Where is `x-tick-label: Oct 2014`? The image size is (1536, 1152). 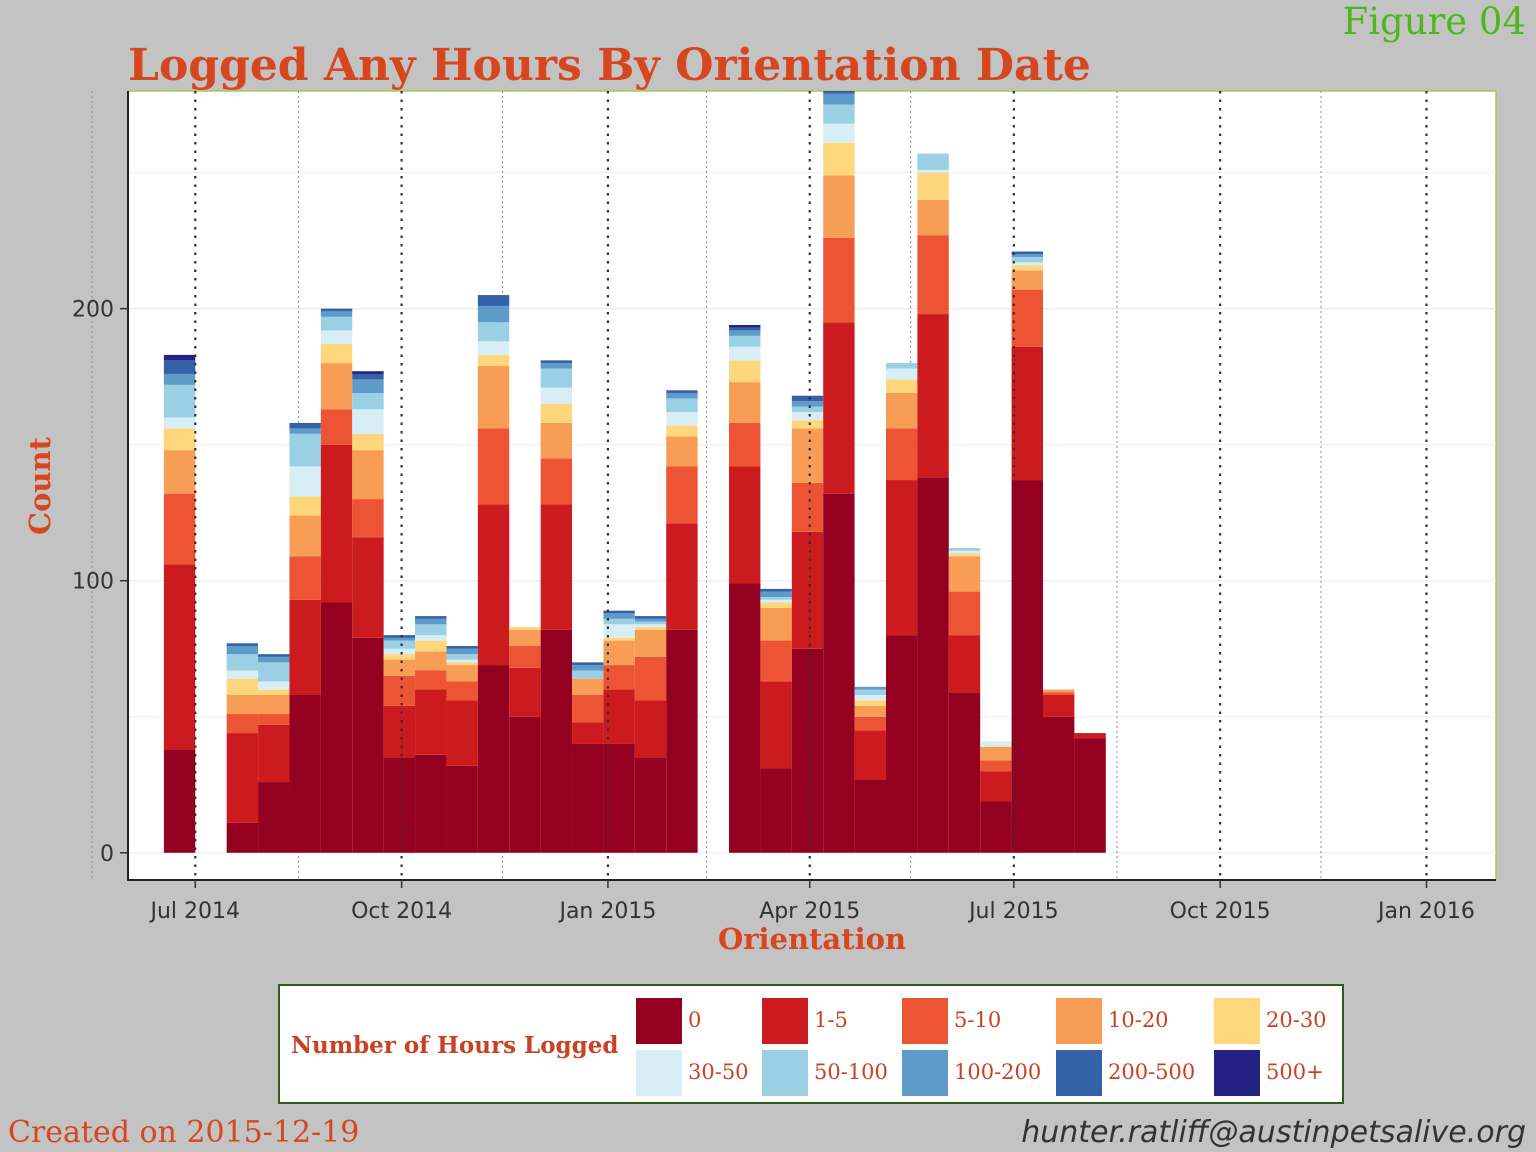 x-tick-label: Oct 2014 is located at coordinates (401, 911).